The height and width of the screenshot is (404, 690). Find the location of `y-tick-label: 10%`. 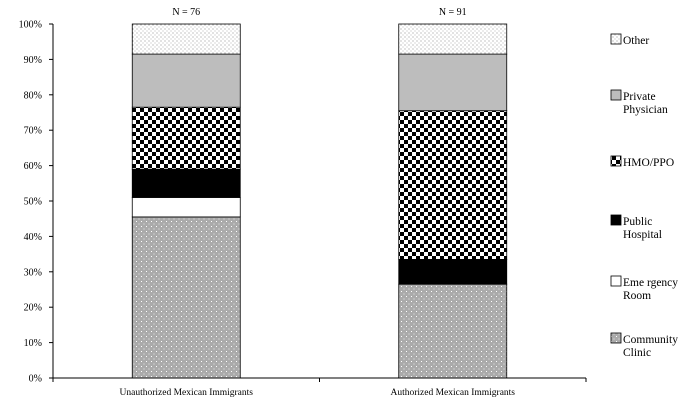

y-tick-label: 10% is located at coordinates (33, 343).